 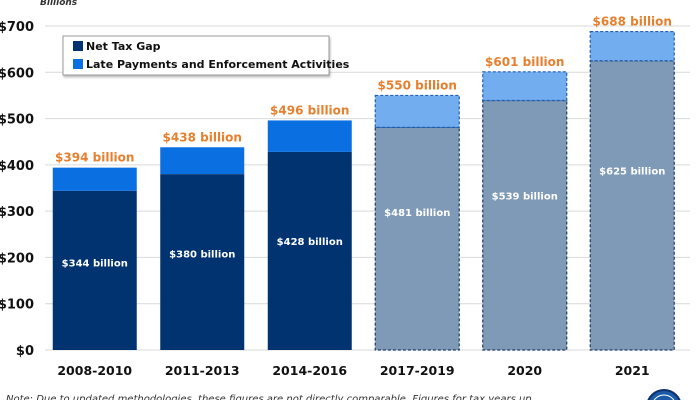 What do you see at coordinates (524, 370) in the screenshot?
I see `x-tick-label: 2020` at bounding box center [524, 370].